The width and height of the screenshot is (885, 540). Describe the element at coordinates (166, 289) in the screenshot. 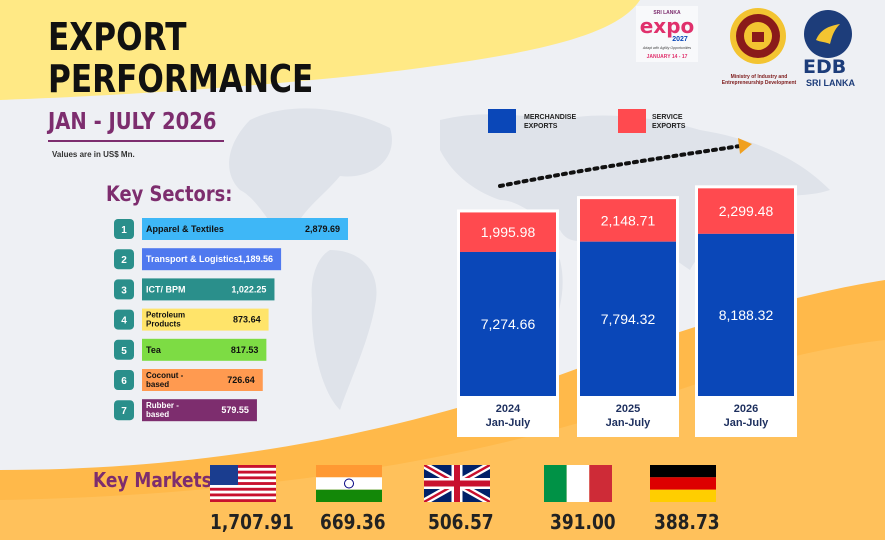

I see `sector-name: ICT/ BPM` at that location.